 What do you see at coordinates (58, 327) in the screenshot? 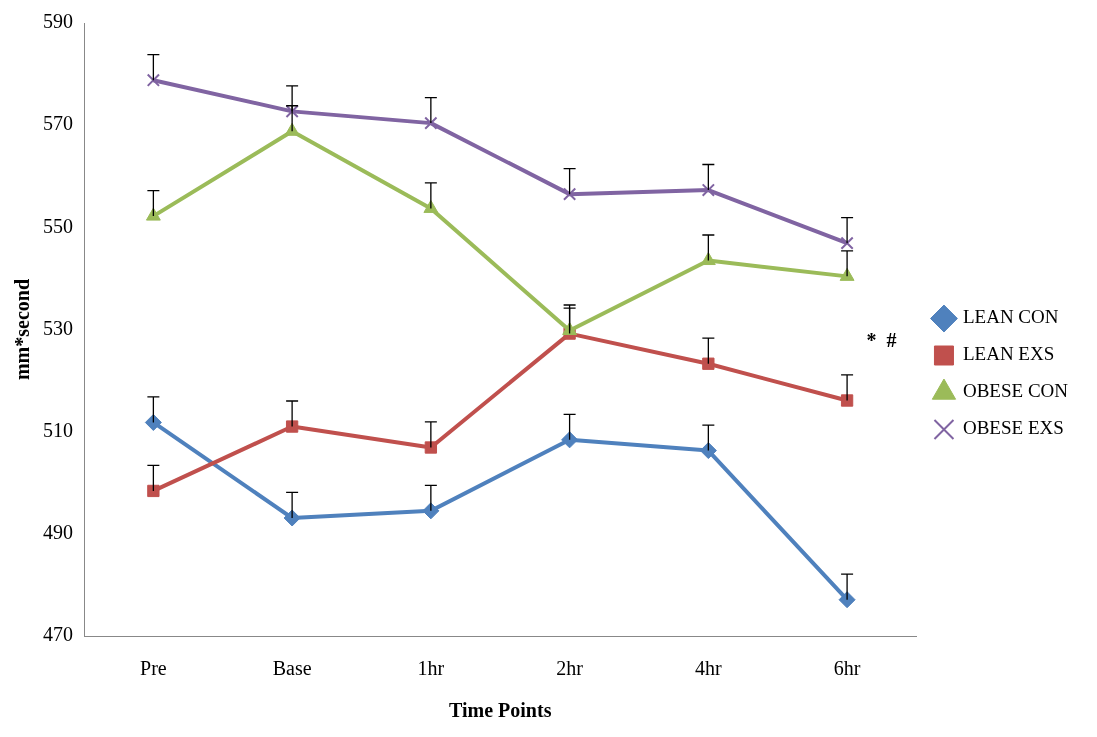
I see `y-tick-label: 530` at bounding box center [58, 327].